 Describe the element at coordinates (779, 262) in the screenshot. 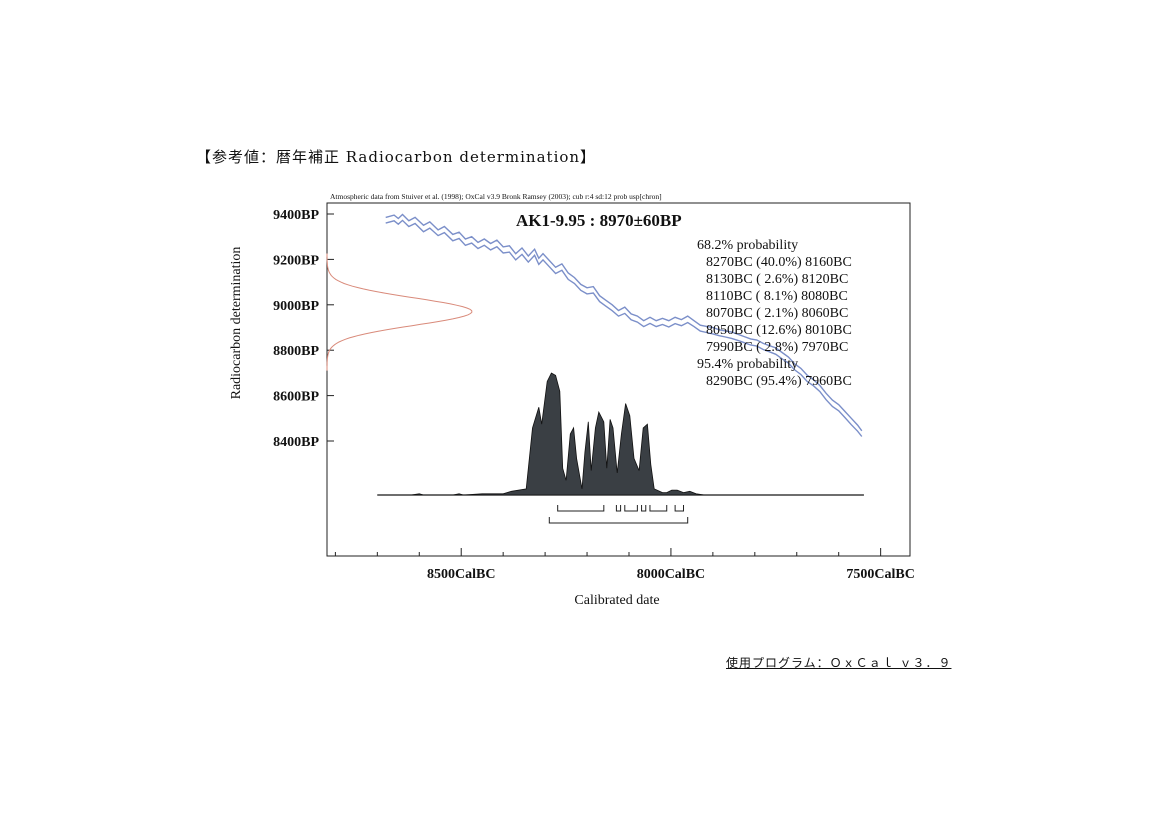

I see `annotation-range-line: 8270BC (40.0%) 8160BC` at that location.